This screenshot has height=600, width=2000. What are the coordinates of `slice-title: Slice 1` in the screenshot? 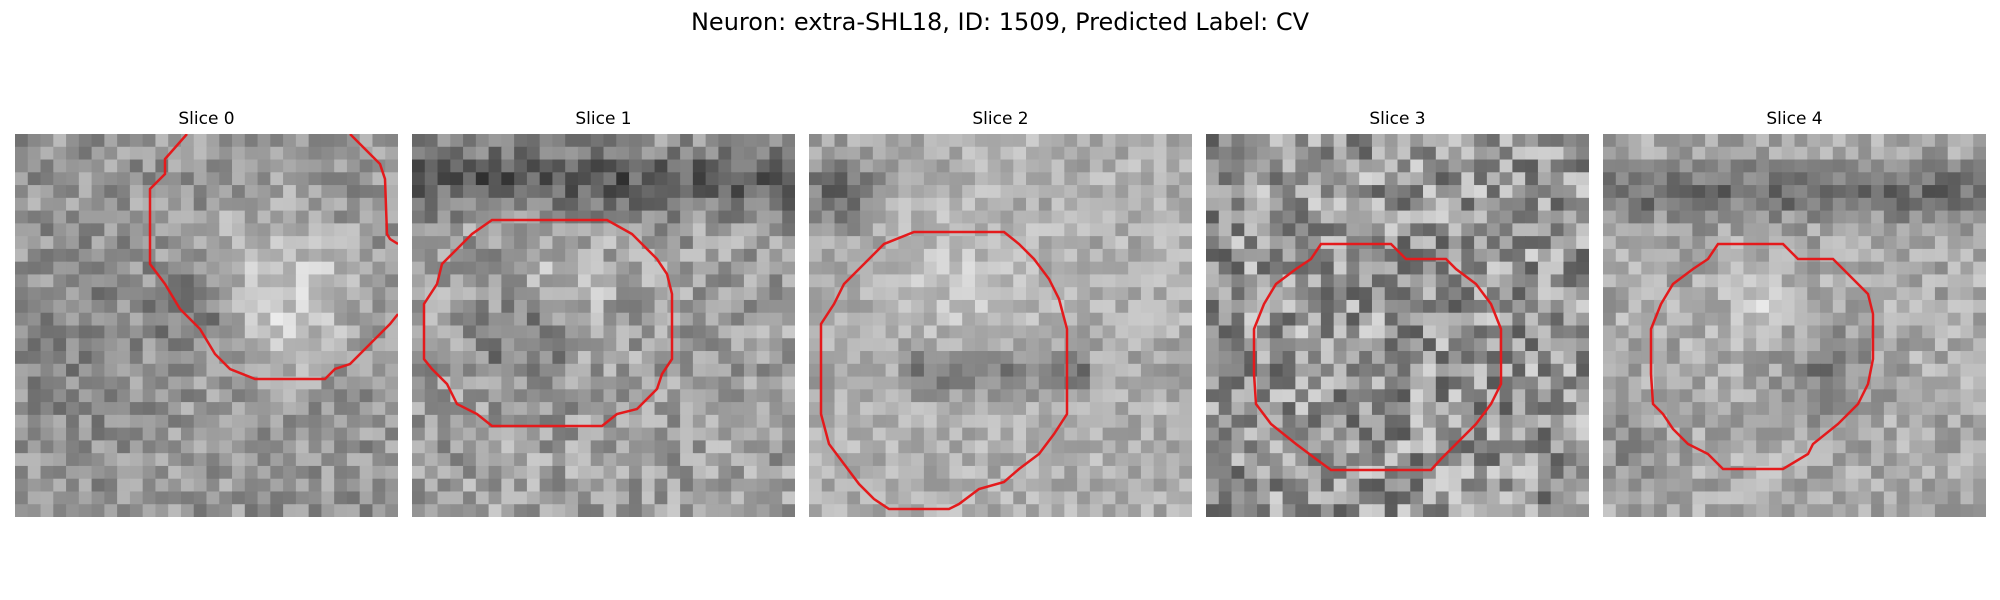 It's located at (603, 119).